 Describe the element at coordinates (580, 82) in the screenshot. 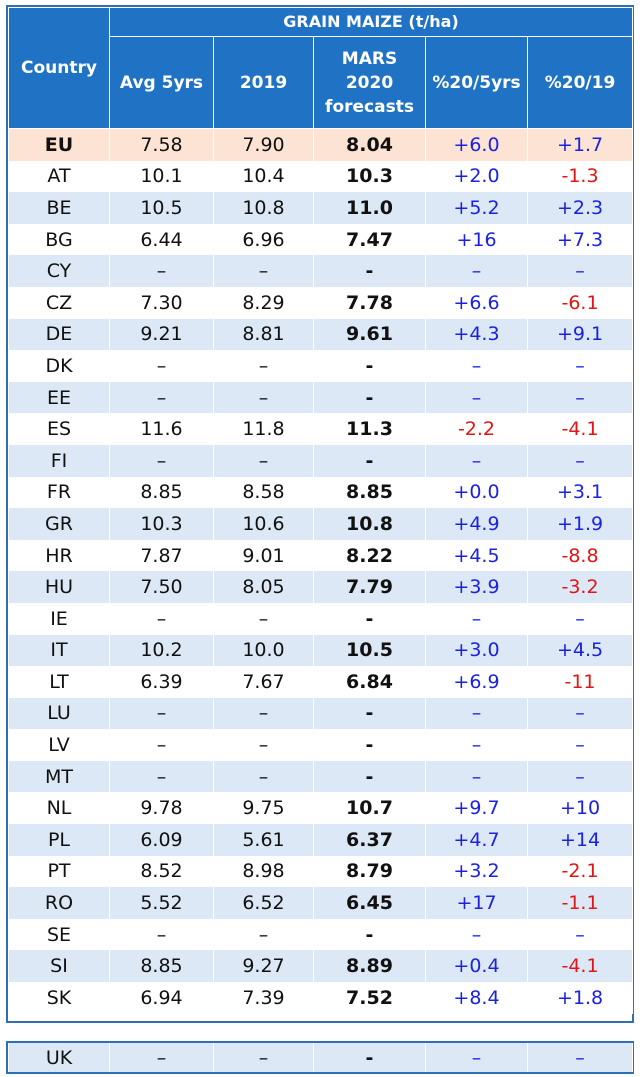

I see `header-pct-2019: %20/19` at that location.